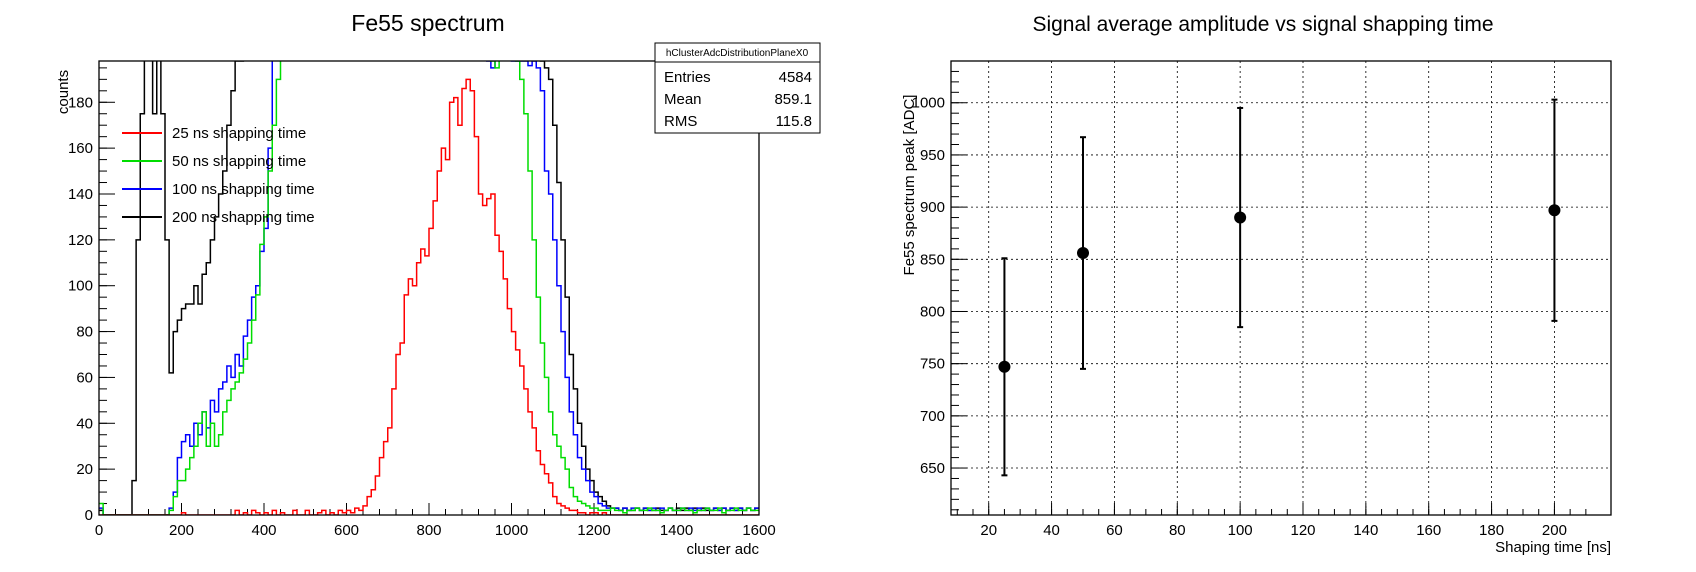  Describe the element at coordinates (84, 377) in the screenshot. I see `y-tick-label: 60` at that location.